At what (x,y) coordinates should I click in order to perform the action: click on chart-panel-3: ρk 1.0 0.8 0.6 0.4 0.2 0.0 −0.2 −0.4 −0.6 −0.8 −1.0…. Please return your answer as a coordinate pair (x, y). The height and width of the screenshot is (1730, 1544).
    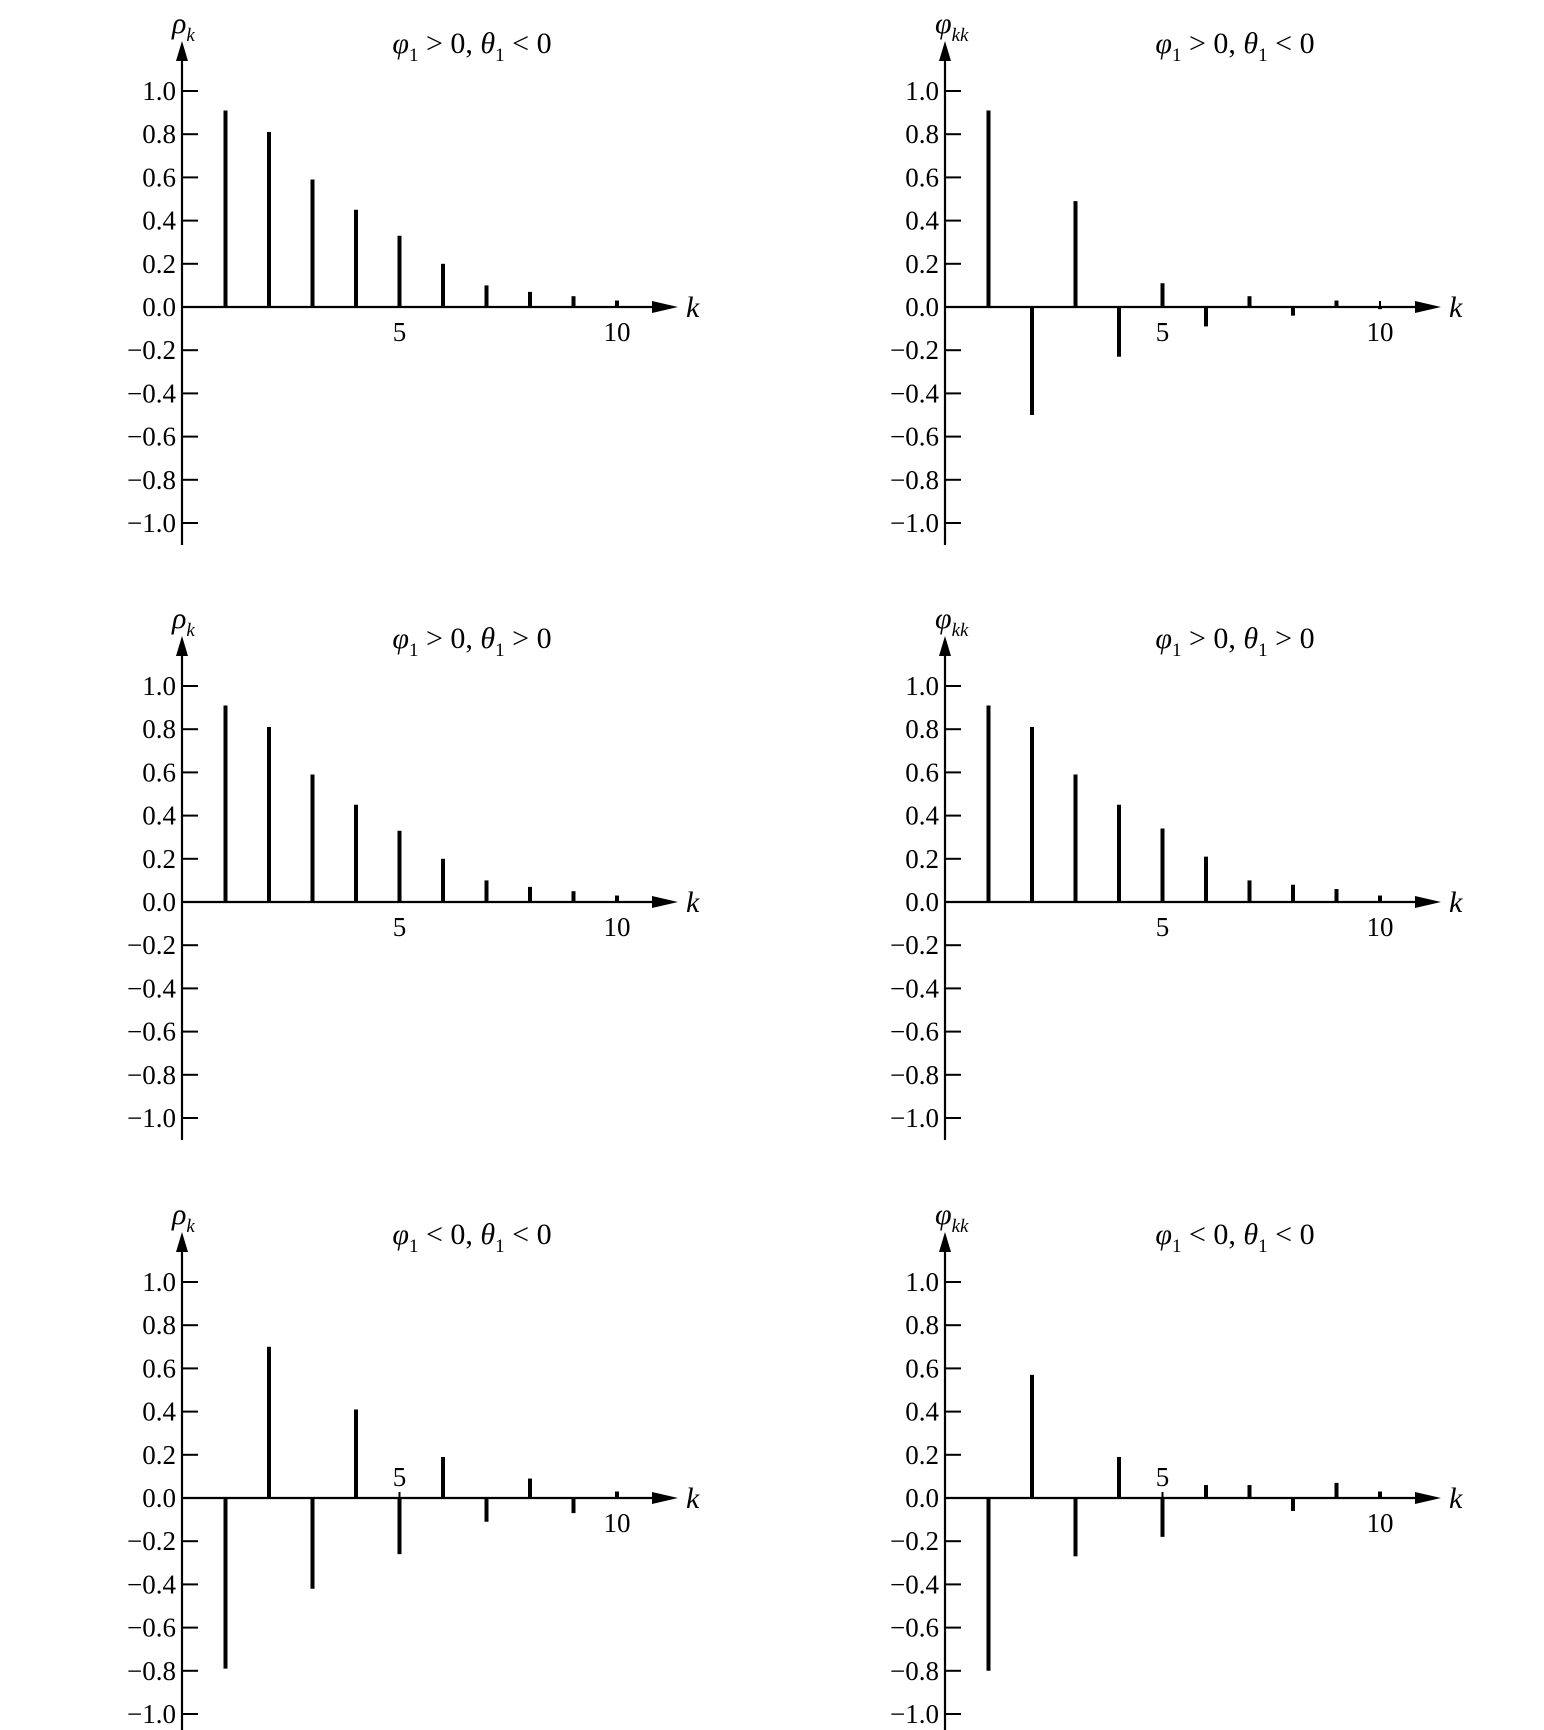
    Looking at the image, I should click on (413, 871).